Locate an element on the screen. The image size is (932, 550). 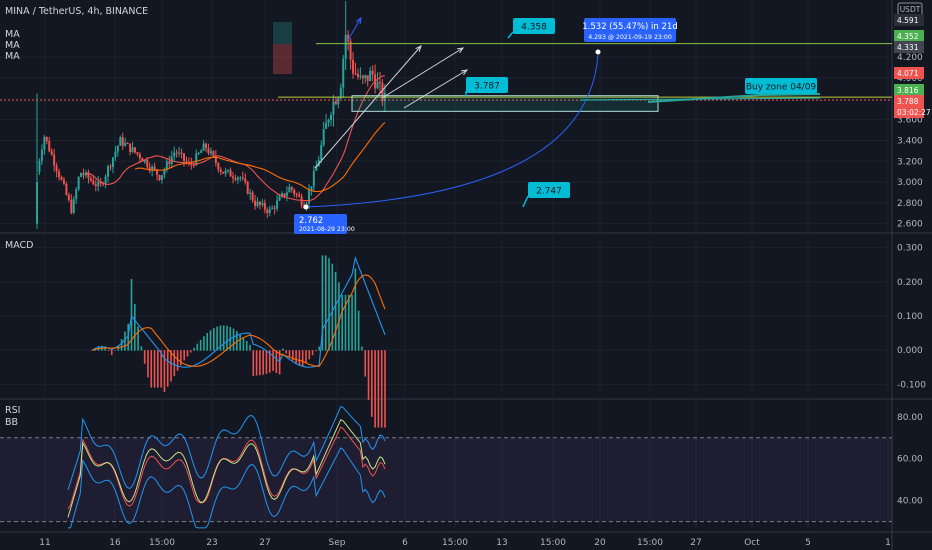
forecast-box is located at coordinates (630, 30).